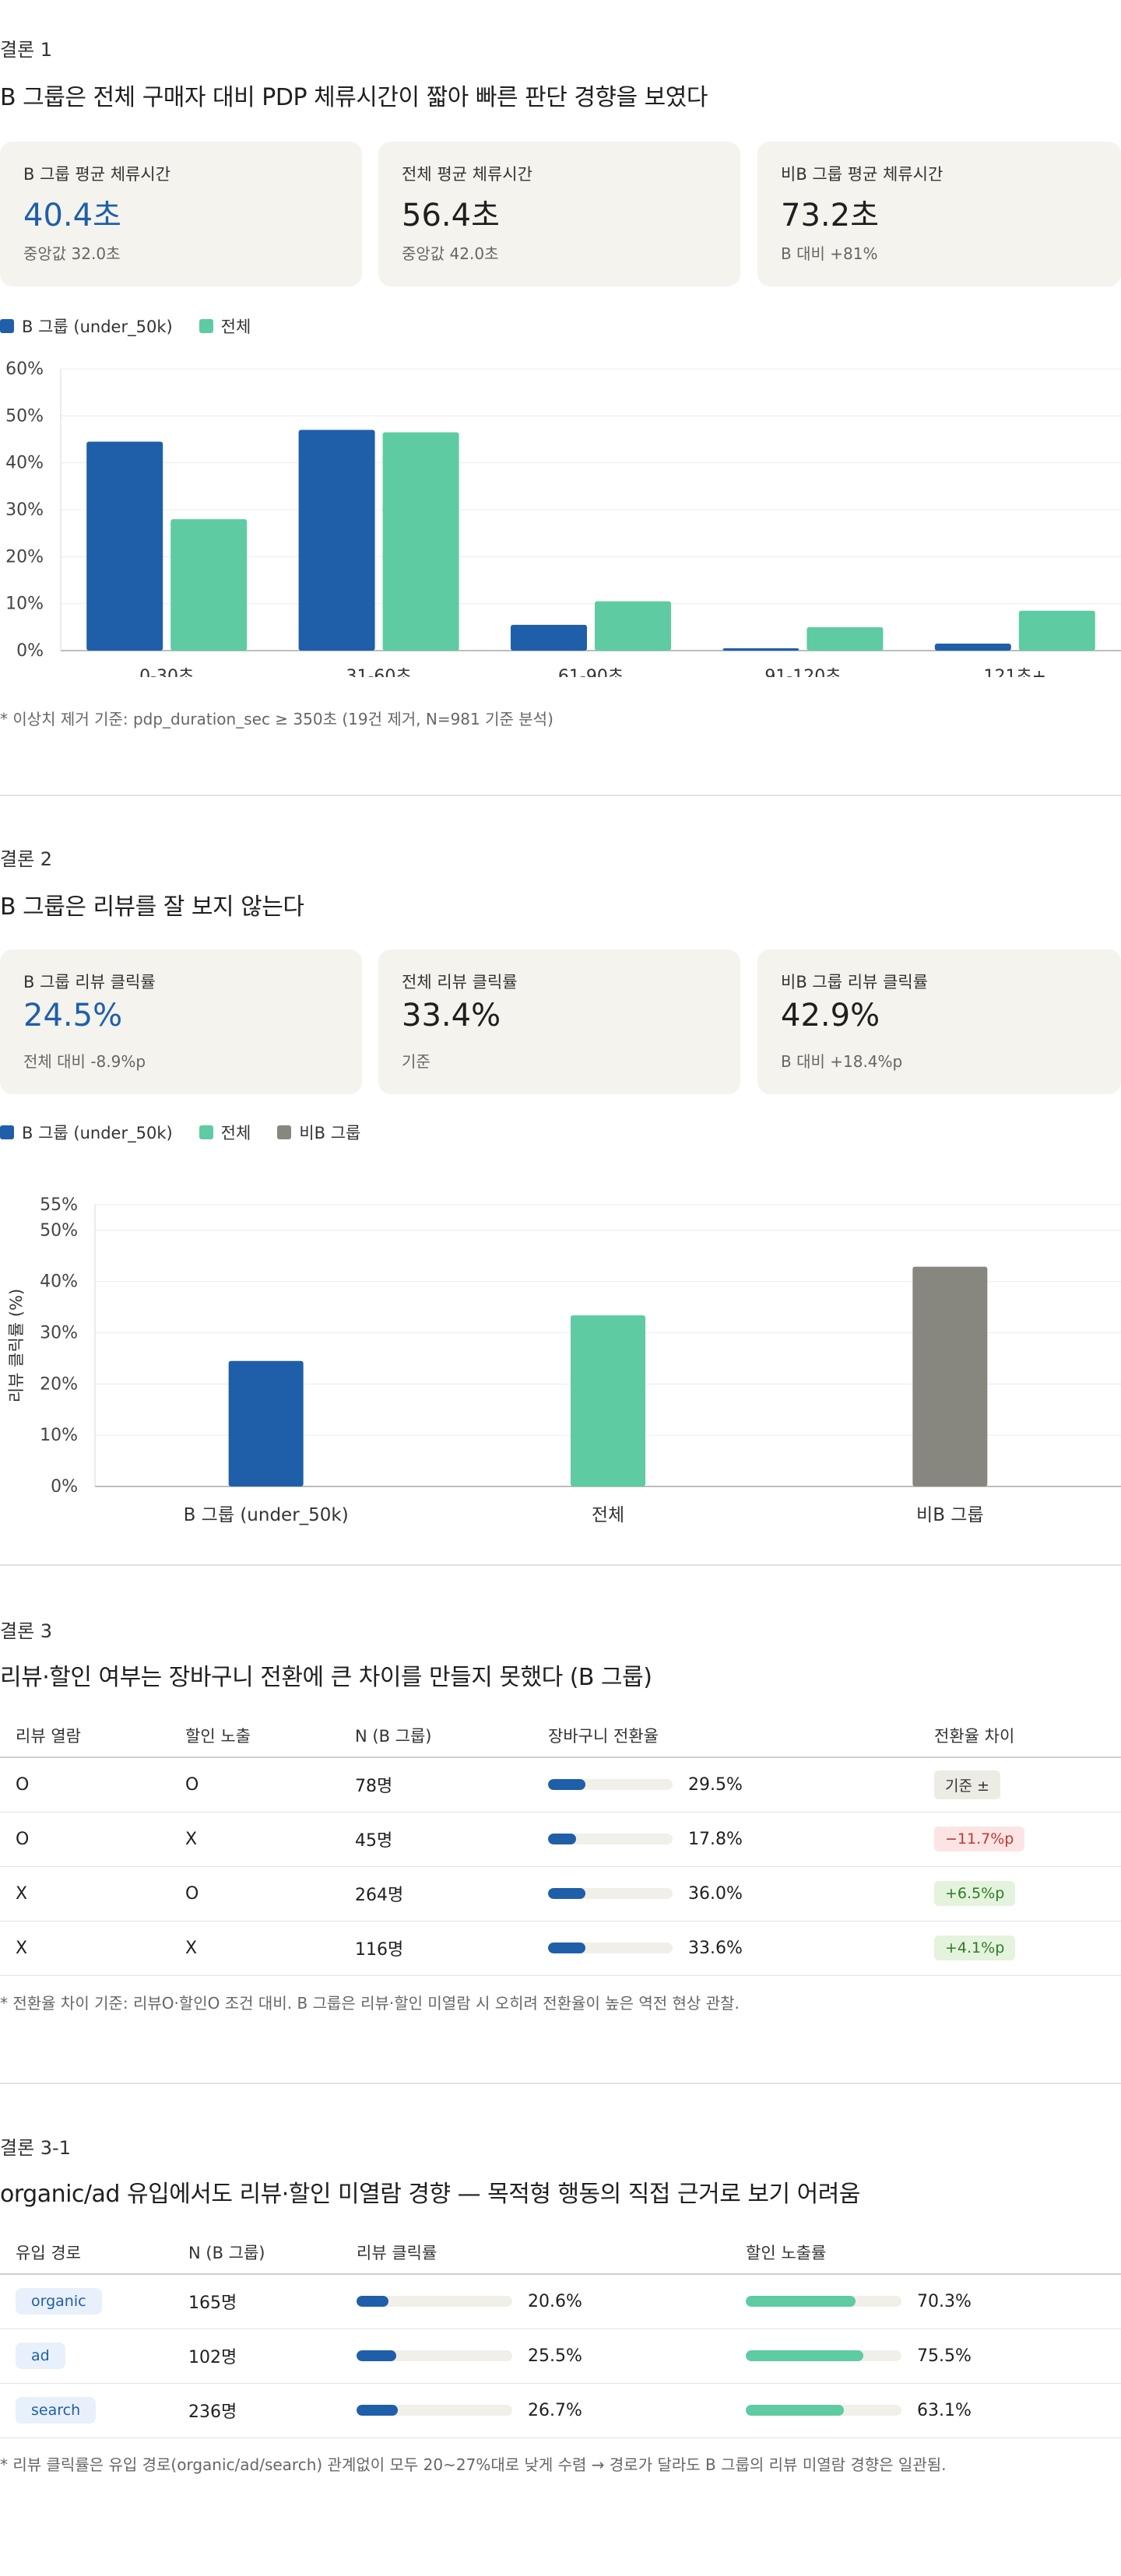 The height and width of the screenshot is (2576, 1121). What do you see at coordinates (84, 1062) in the screenshot?
I see `stat-card-sub: 전체 대비 -8.9%p` at bounding box center [84, 1062].